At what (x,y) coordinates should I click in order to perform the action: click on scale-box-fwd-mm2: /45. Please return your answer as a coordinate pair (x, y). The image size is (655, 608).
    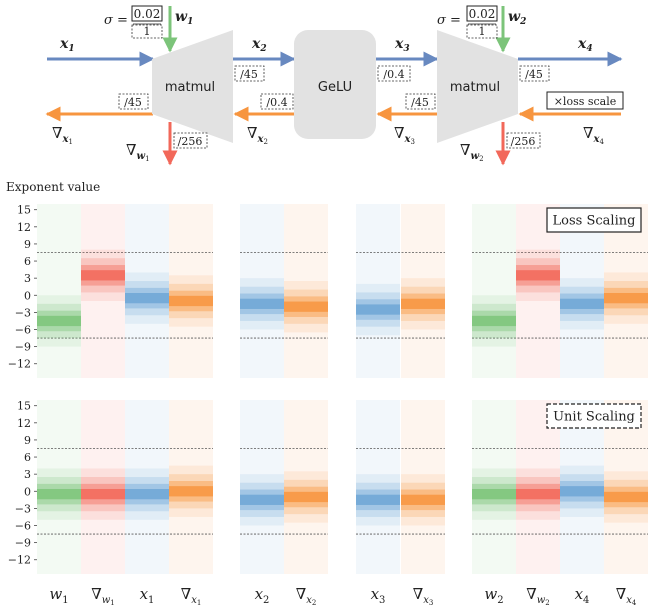
    Looking at the image, I should click on (534, 73).